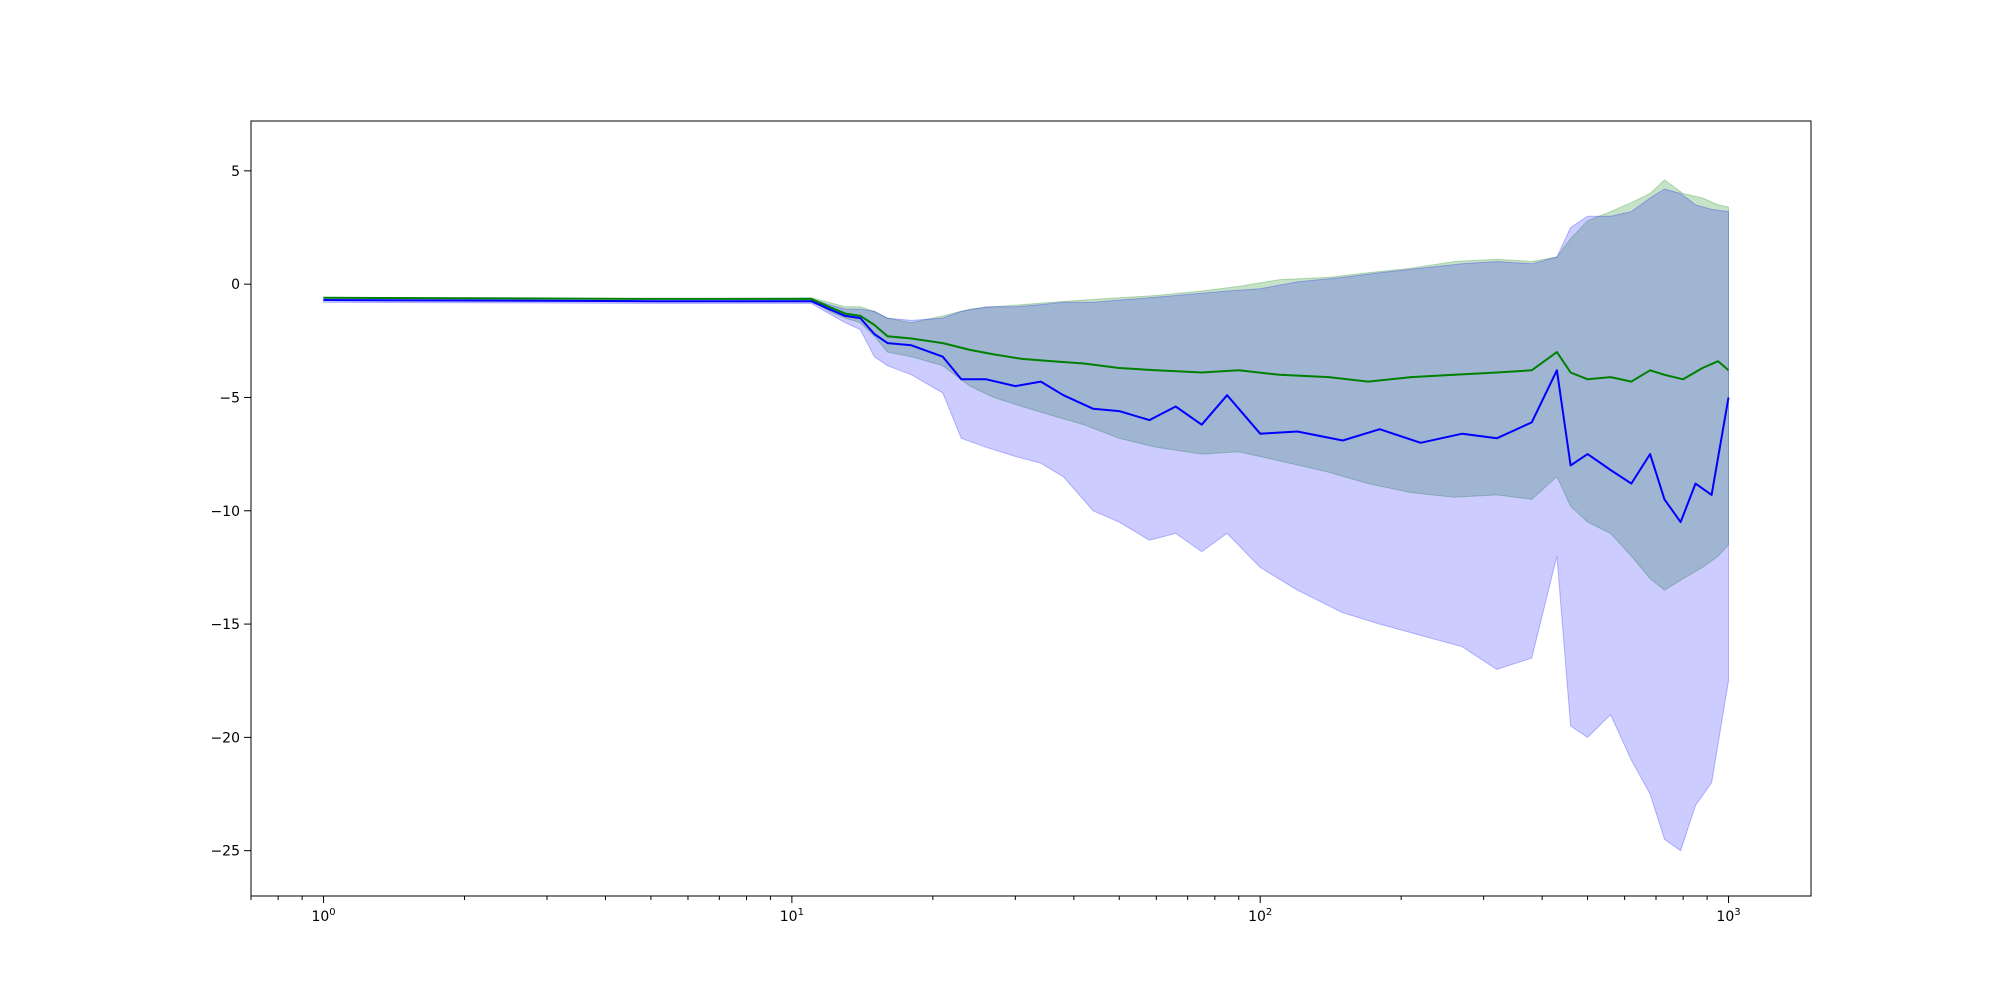 The height and width of the screenshot is (1000, 2000). Describe the element at coordinates (235, 285) in the screenshot. I see `y-tick-label: 0` at that location.